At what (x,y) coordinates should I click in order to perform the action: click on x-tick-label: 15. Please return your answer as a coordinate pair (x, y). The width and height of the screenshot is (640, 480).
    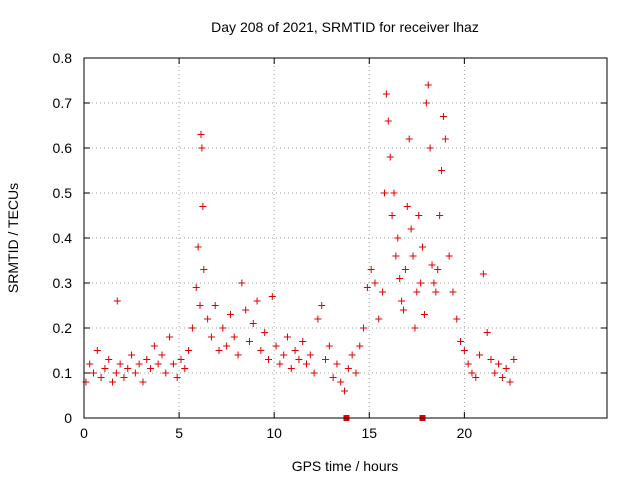
    Looking at the image, I should click on (369, 433).